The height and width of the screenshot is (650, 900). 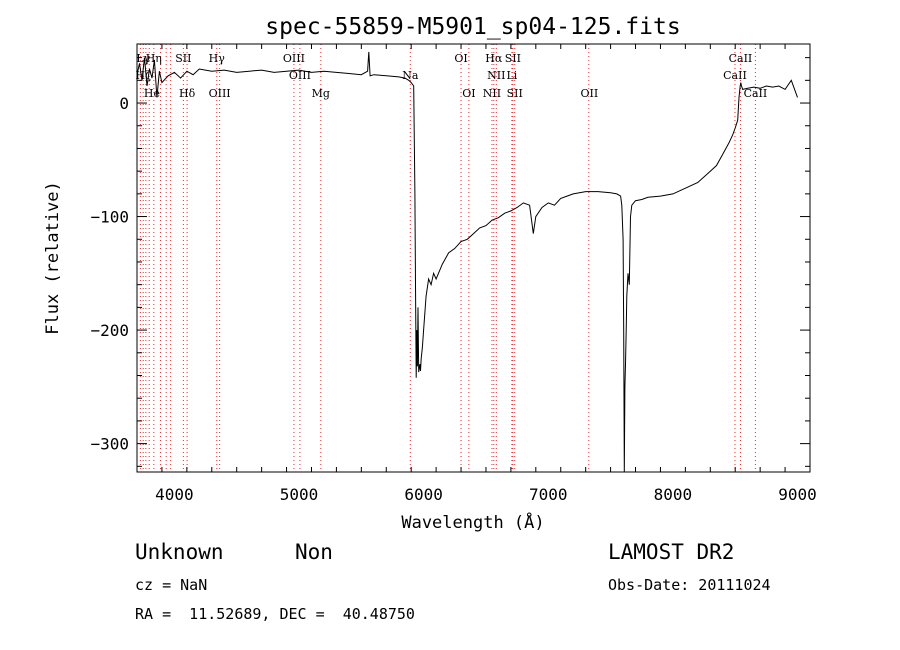 I want to click on y-tick-label: 0, so click(x=124, y=103).